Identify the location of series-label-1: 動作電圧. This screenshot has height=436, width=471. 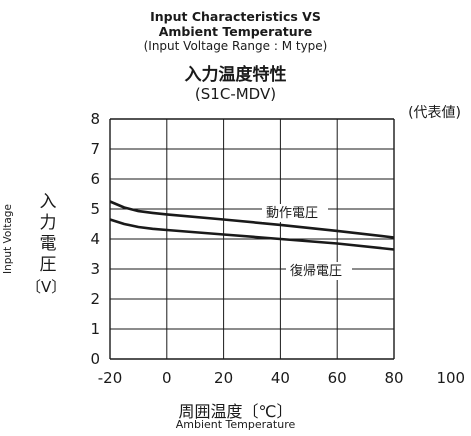
(292, 213).